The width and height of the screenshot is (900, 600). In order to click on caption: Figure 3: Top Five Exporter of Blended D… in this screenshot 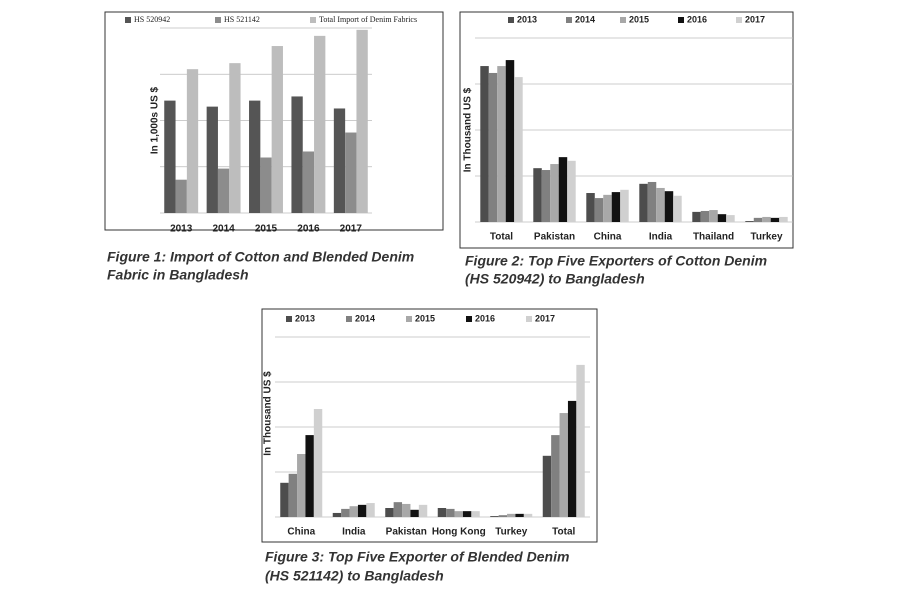, I will do `click(417, 557)`.